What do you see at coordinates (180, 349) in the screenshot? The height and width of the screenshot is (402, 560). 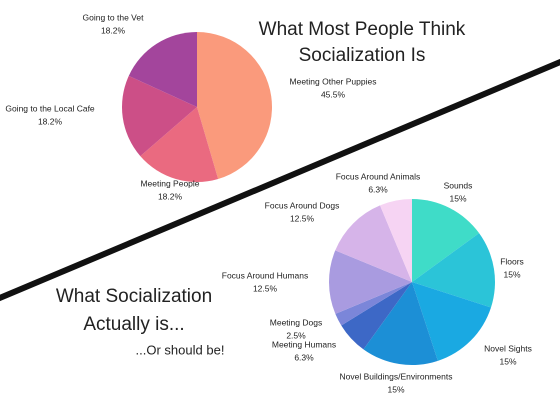 I see `chart-subtitle: ...Or should be!` at bounding box center [180, 349].